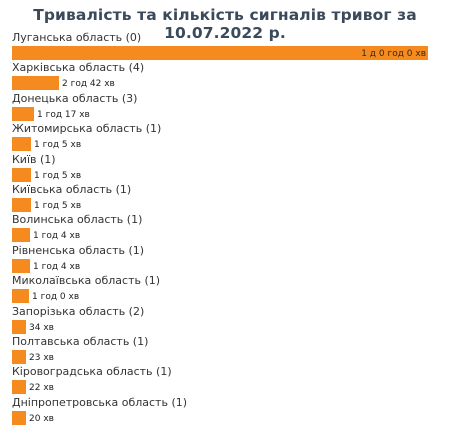 The height and width of the screenshot is (439, 450). What do you see at coordinates (41, 327) in the screenshot?
I see `bar-value-label: 34 хв` at bounding box center [41, 327].